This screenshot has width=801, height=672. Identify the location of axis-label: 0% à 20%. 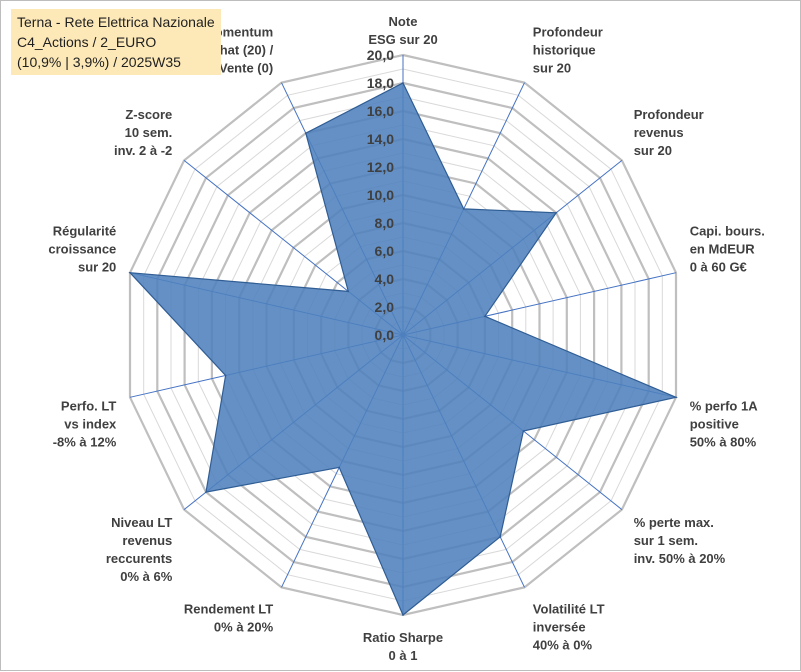
(244, 626).